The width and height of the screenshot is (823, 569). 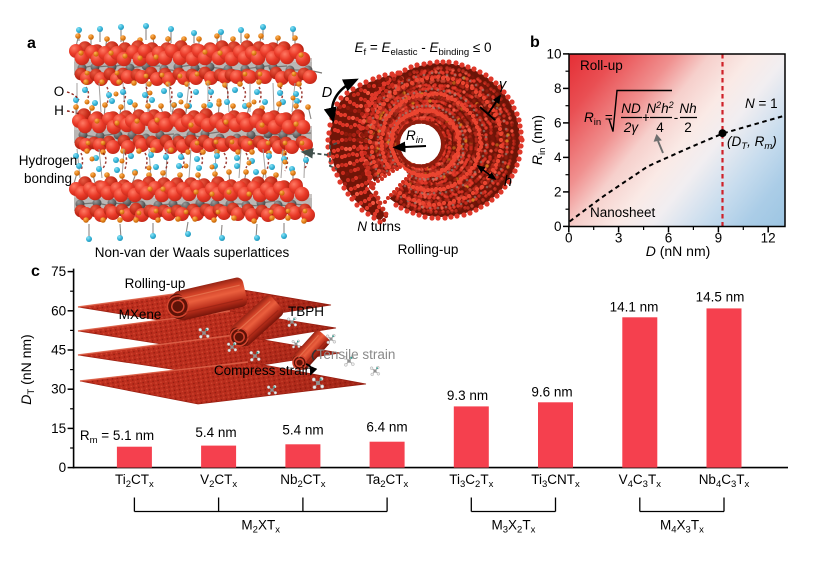 What do you see at coordinates (678, 251) in the screenshot?
I see `svg-text: D (nN nm)` at bounding box center [678, 251].